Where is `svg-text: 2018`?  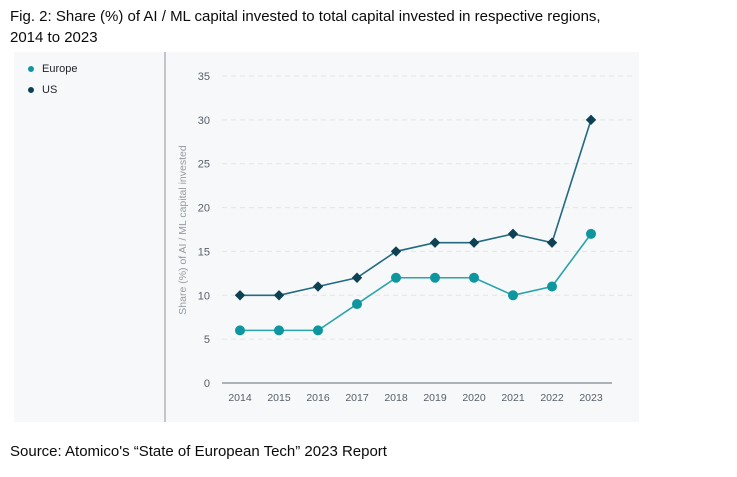 svg-text: 2018 is located at coordinates (396, 398).